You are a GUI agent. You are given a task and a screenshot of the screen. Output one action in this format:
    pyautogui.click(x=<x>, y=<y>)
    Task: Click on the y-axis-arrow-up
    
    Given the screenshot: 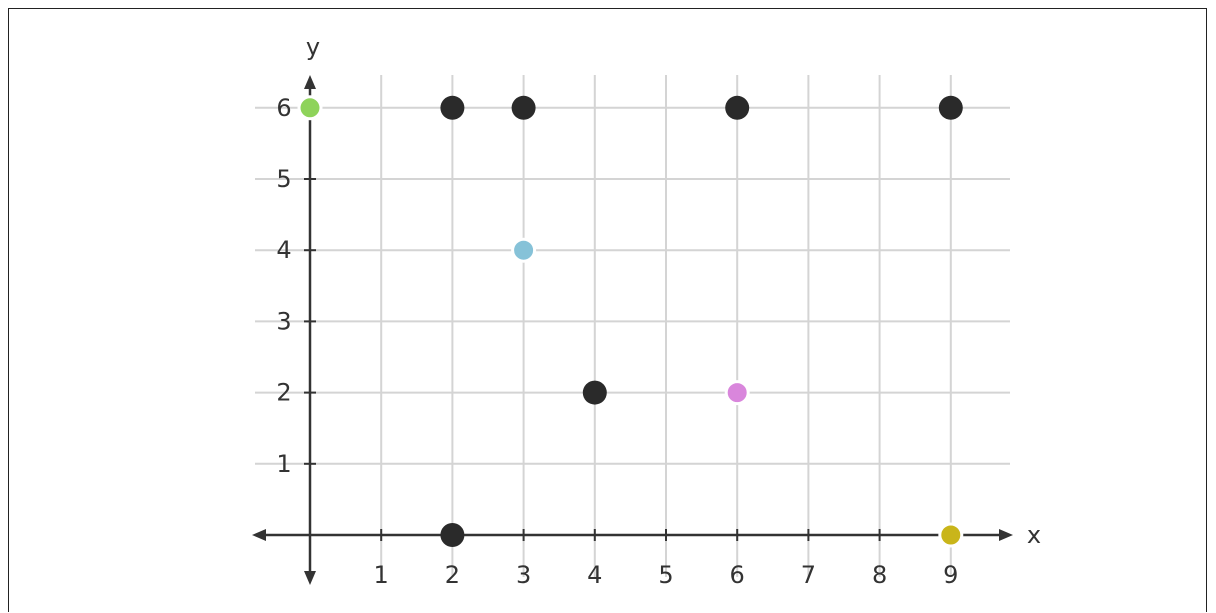 What is the action you would take?
    pyautogui.click(x=310, y=82)
    